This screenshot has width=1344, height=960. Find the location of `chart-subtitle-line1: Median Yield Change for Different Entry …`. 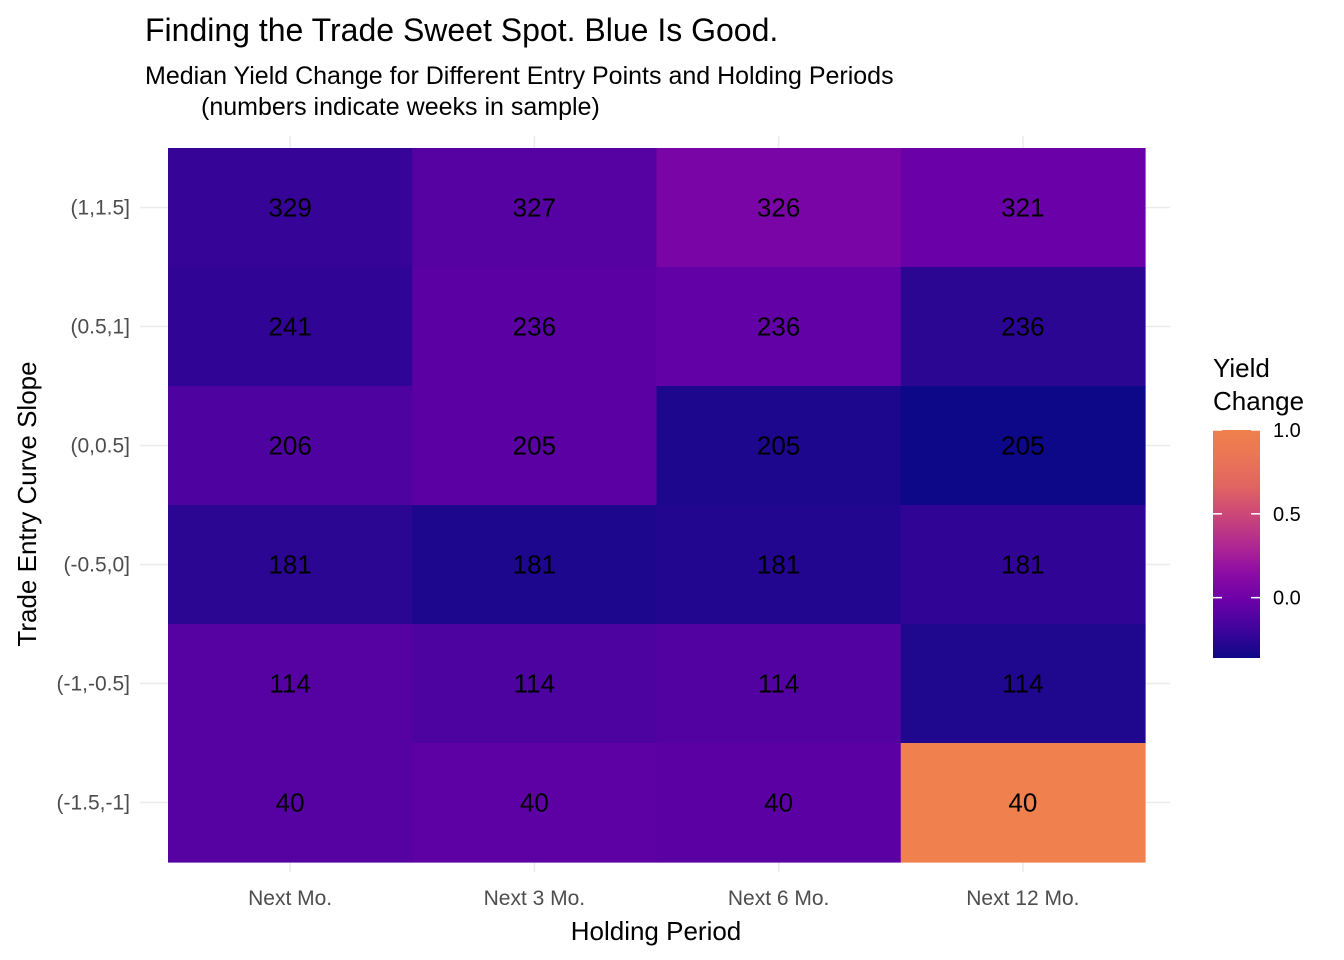

chart-subtitle-line1: Median Yield Change for Different Entry … is located at coordinates (519, 76).